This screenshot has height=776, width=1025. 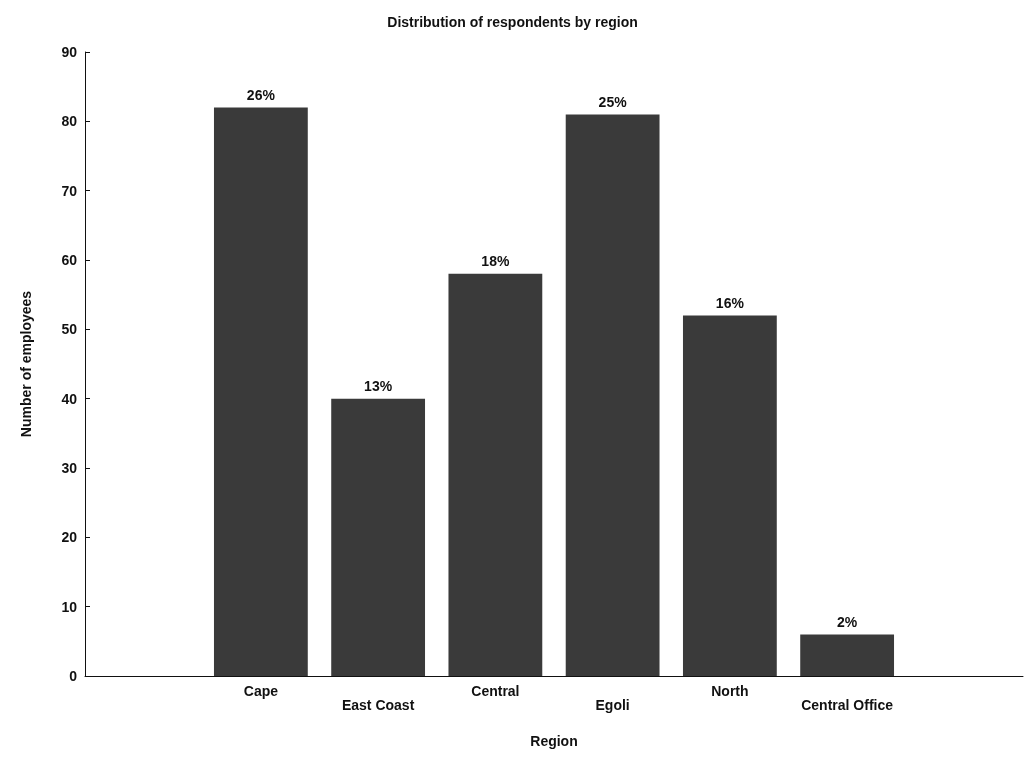 I want to click on y-tick-label: 50, so click(x=69, y=329).